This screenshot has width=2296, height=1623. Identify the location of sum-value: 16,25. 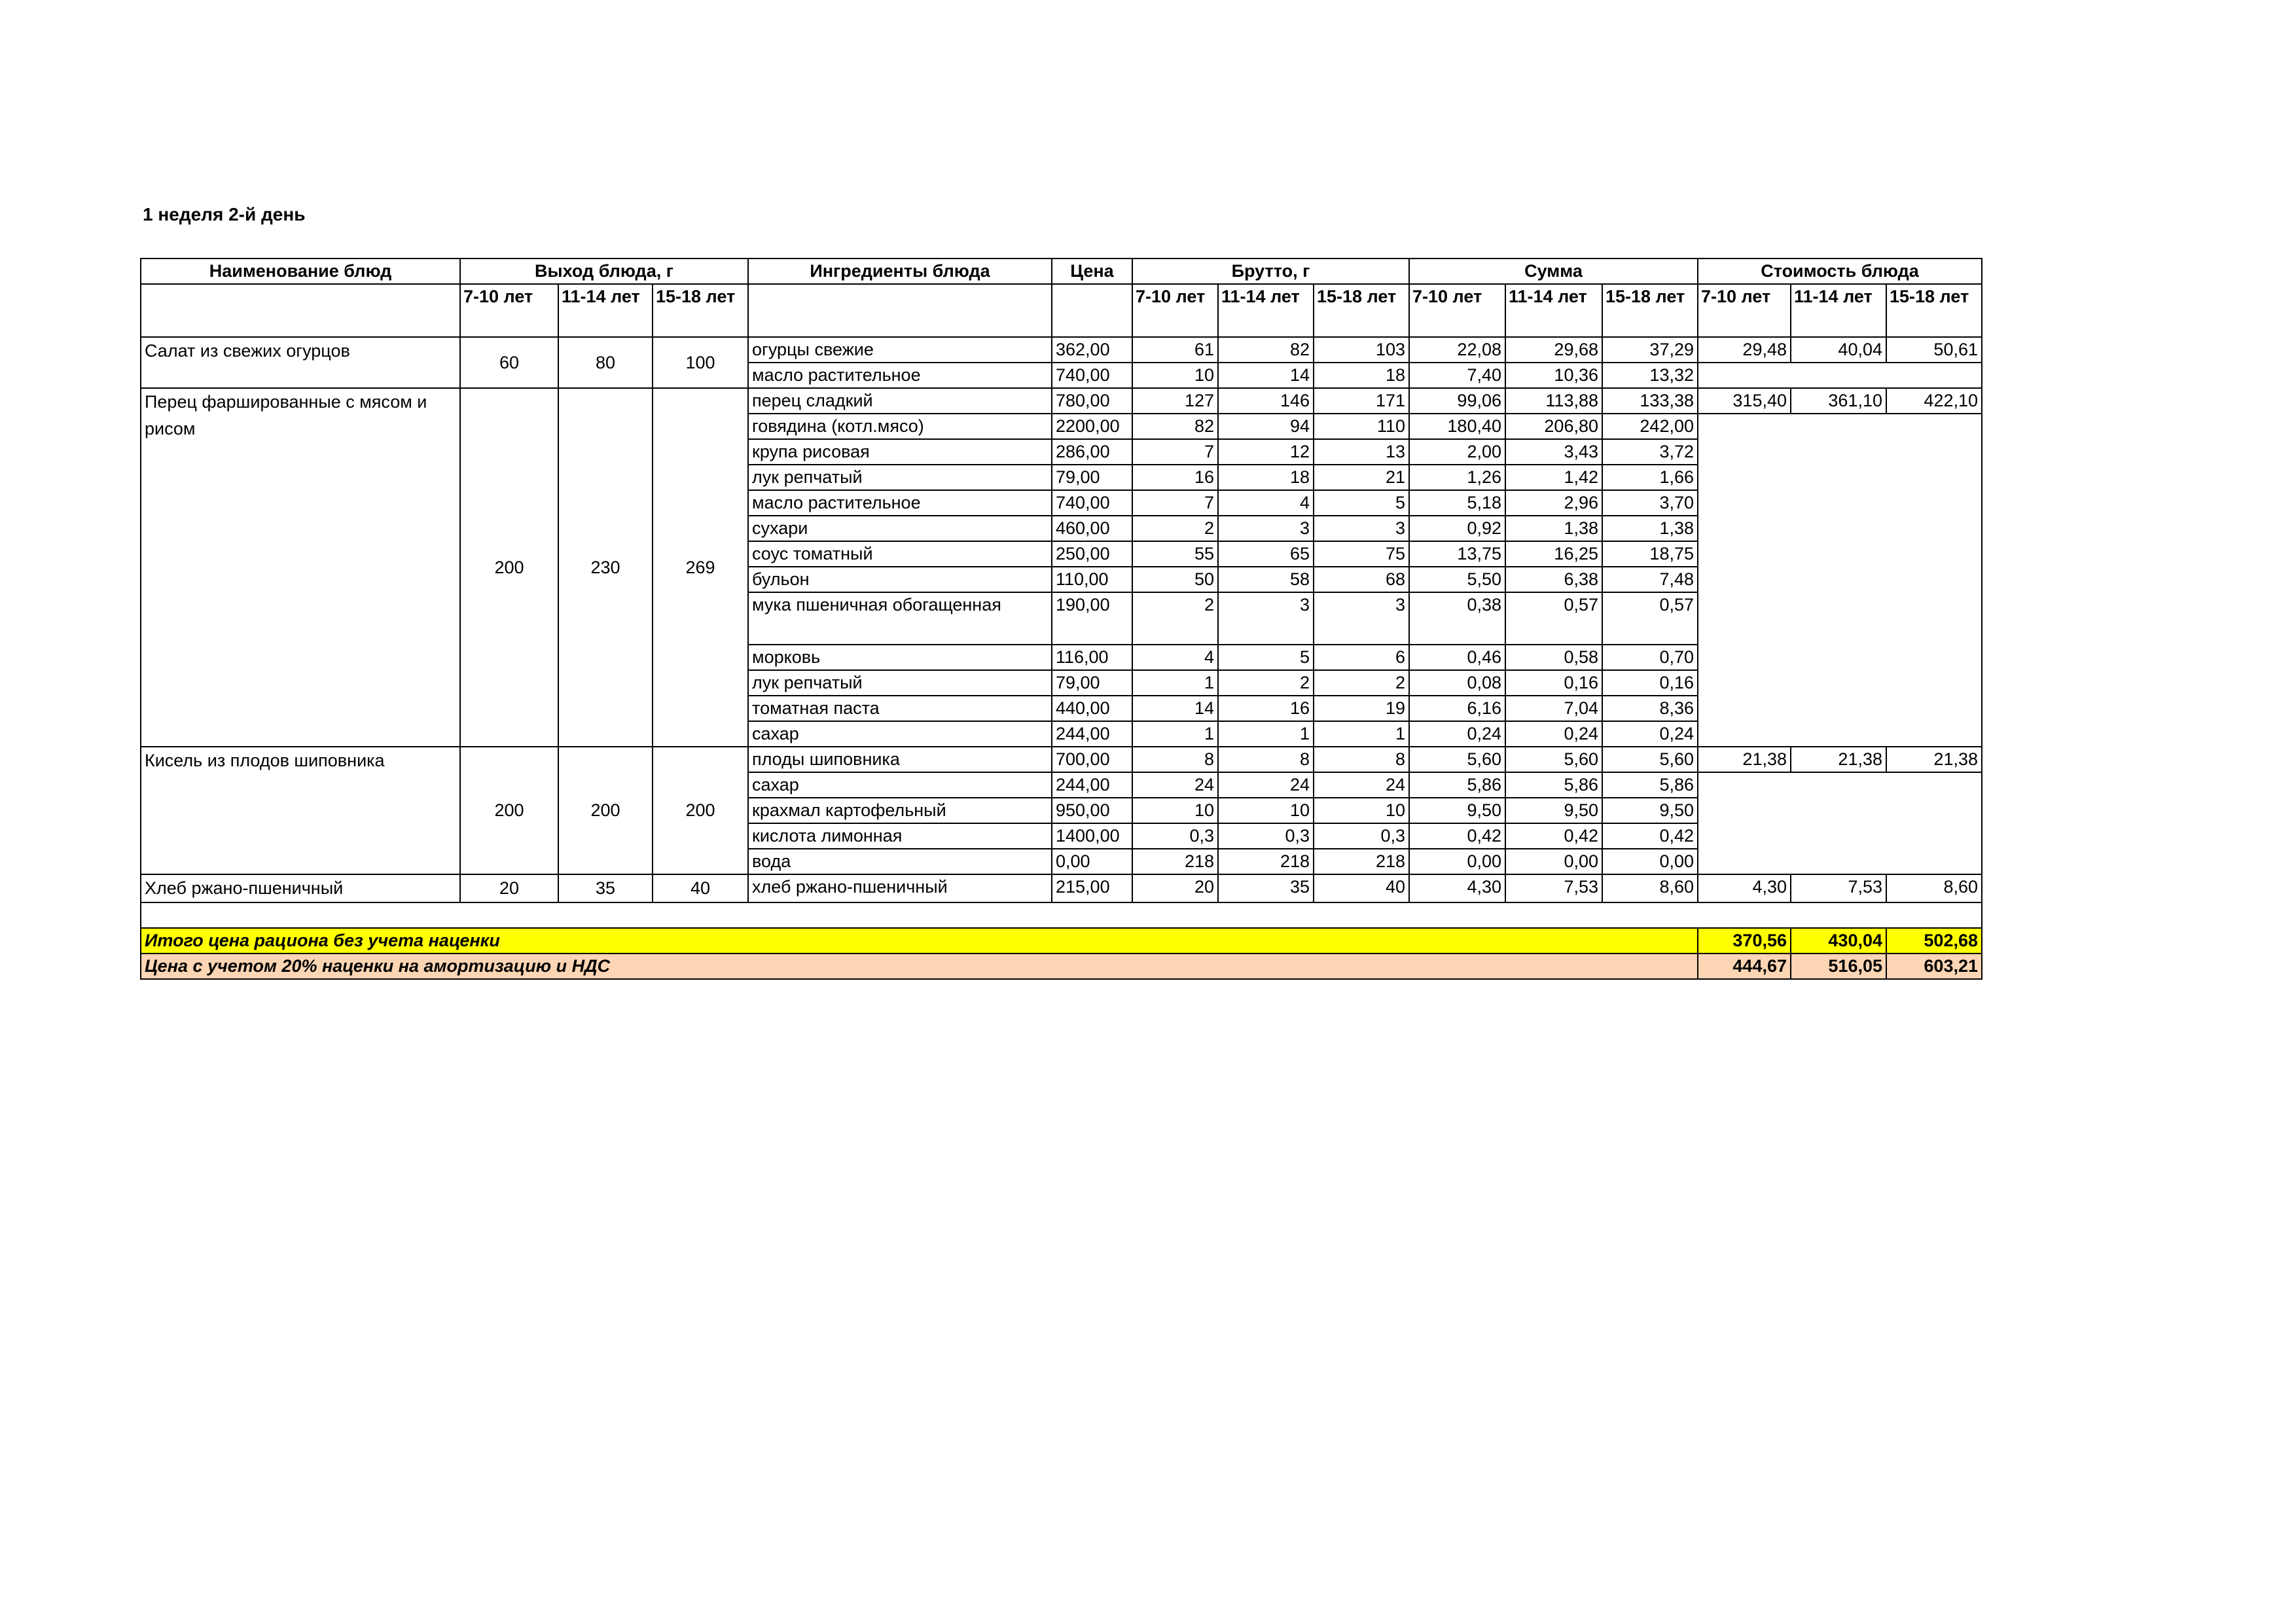
(1554, 554).